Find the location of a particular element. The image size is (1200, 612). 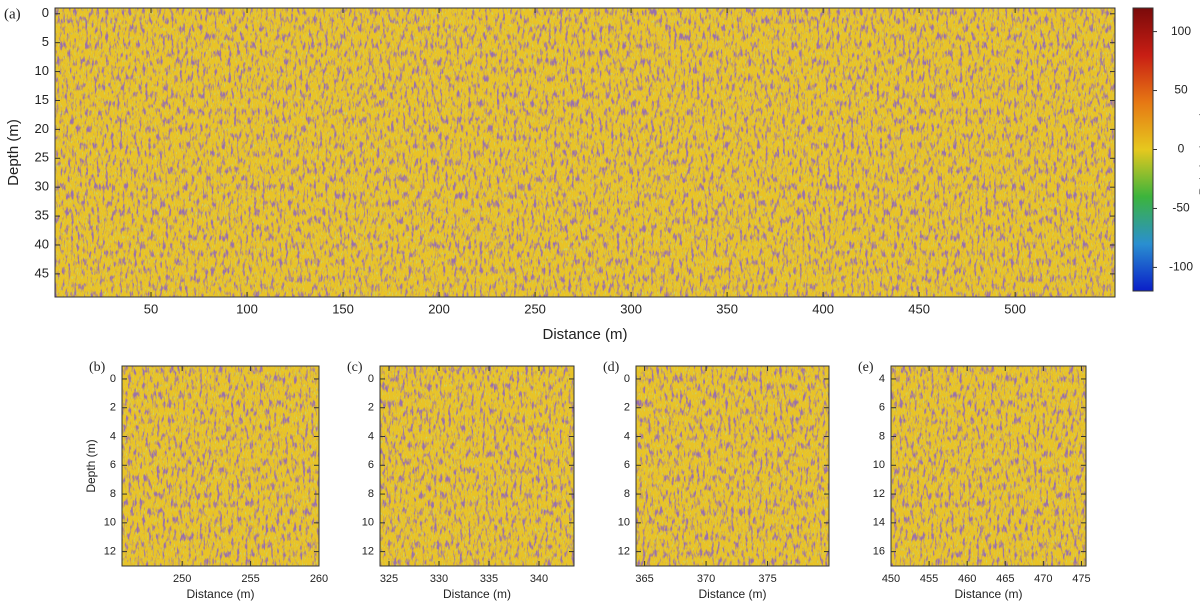

x-tick-label: 340 is located at coordinates (539, 579).